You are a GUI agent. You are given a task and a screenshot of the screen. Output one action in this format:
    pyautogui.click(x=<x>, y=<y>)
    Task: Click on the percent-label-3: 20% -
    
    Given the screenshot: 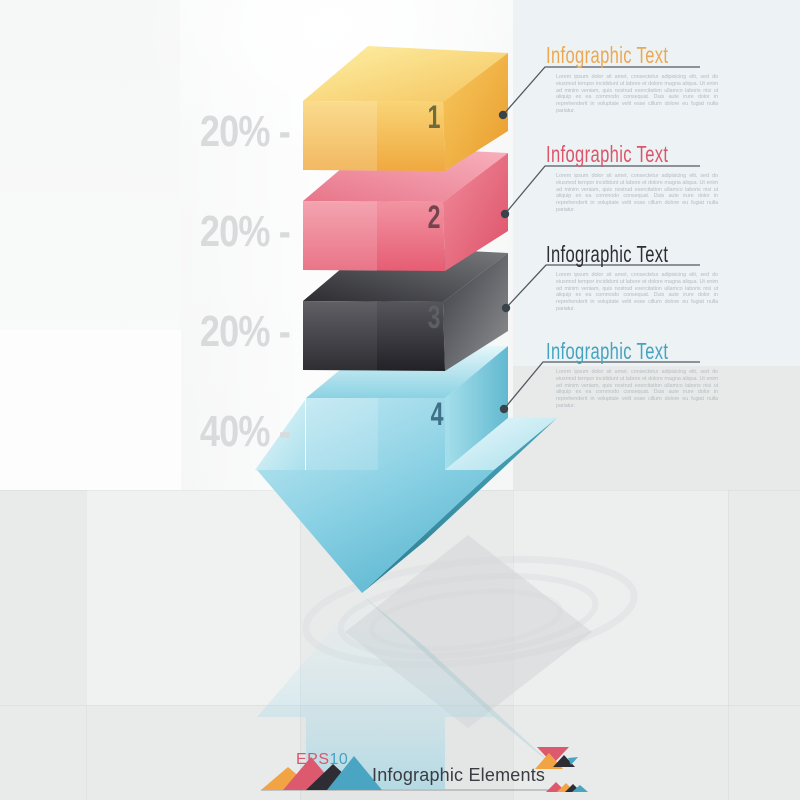 What is the action you would take?
    pyautogui.click(x=245, y=331)
    